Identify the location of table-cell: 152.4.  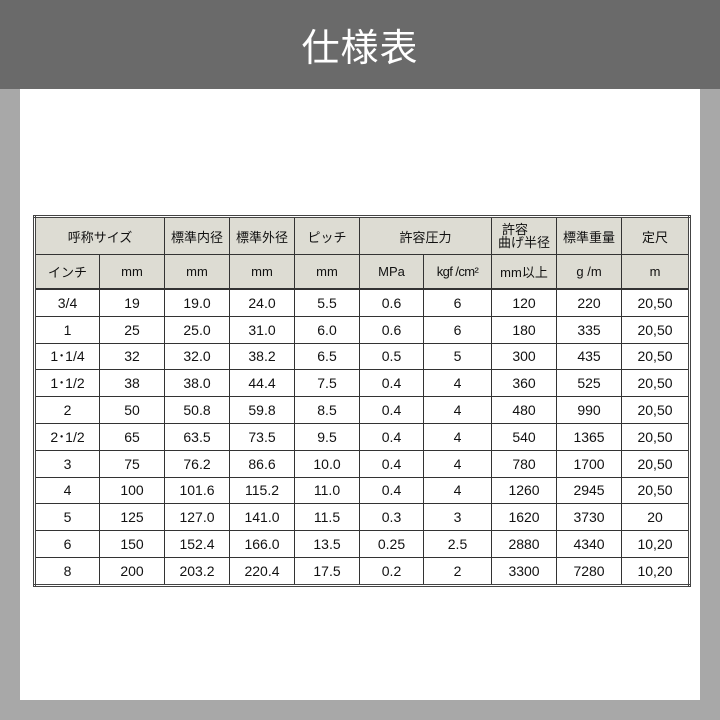
(197, 544).